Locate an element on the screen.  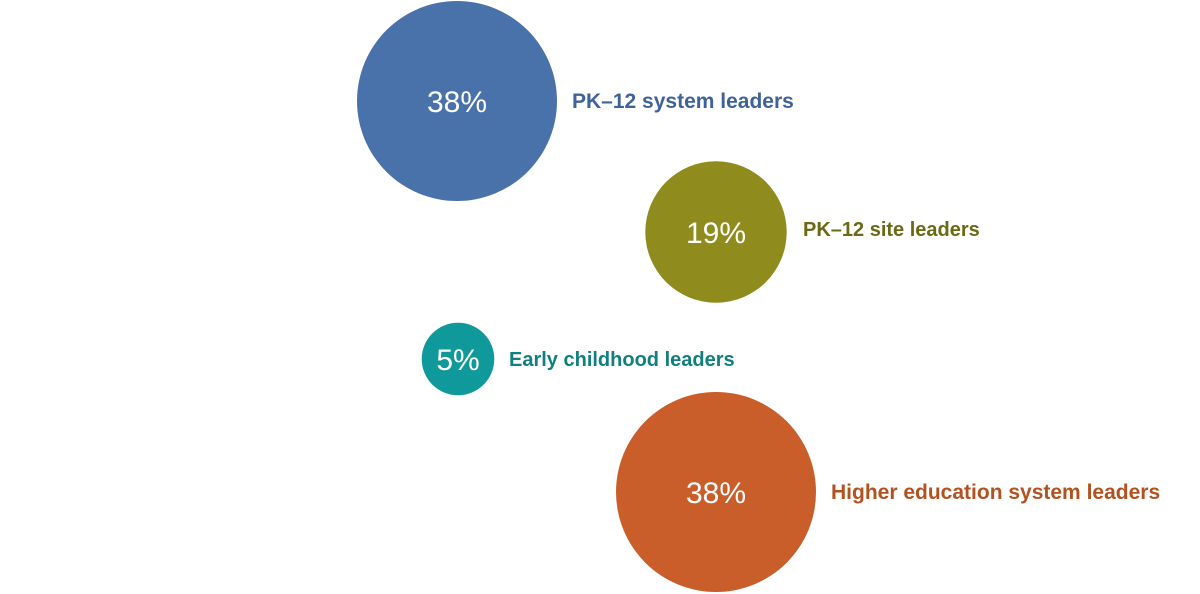
bubble-value-2: 5% is located at coordinates (457, 360).